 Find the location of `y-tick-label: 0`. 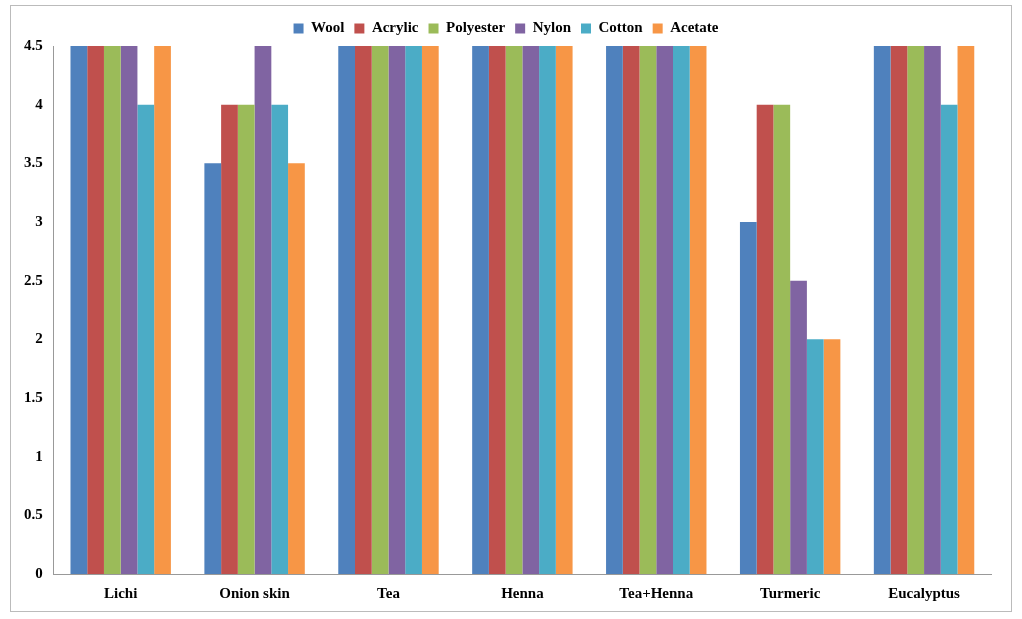

y-tick-label: 0 is located at coordinates (39, 572).